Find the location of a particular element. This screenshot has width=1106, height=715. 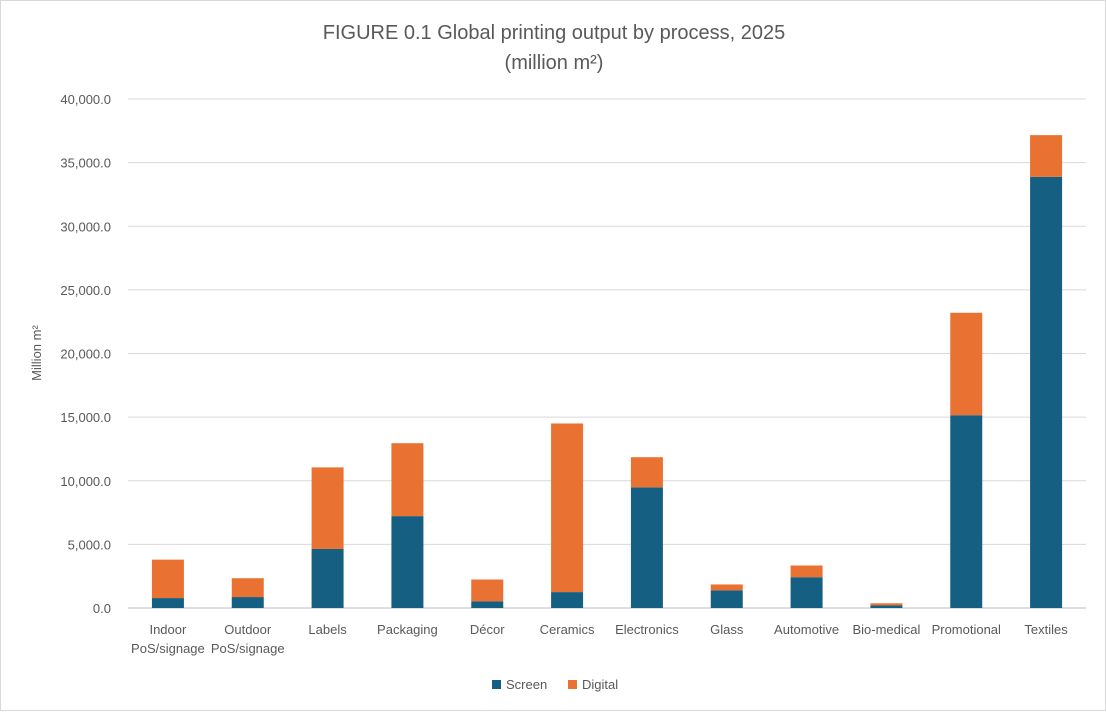

x-tick-label: Promotional is located at coordinates (966, 629).